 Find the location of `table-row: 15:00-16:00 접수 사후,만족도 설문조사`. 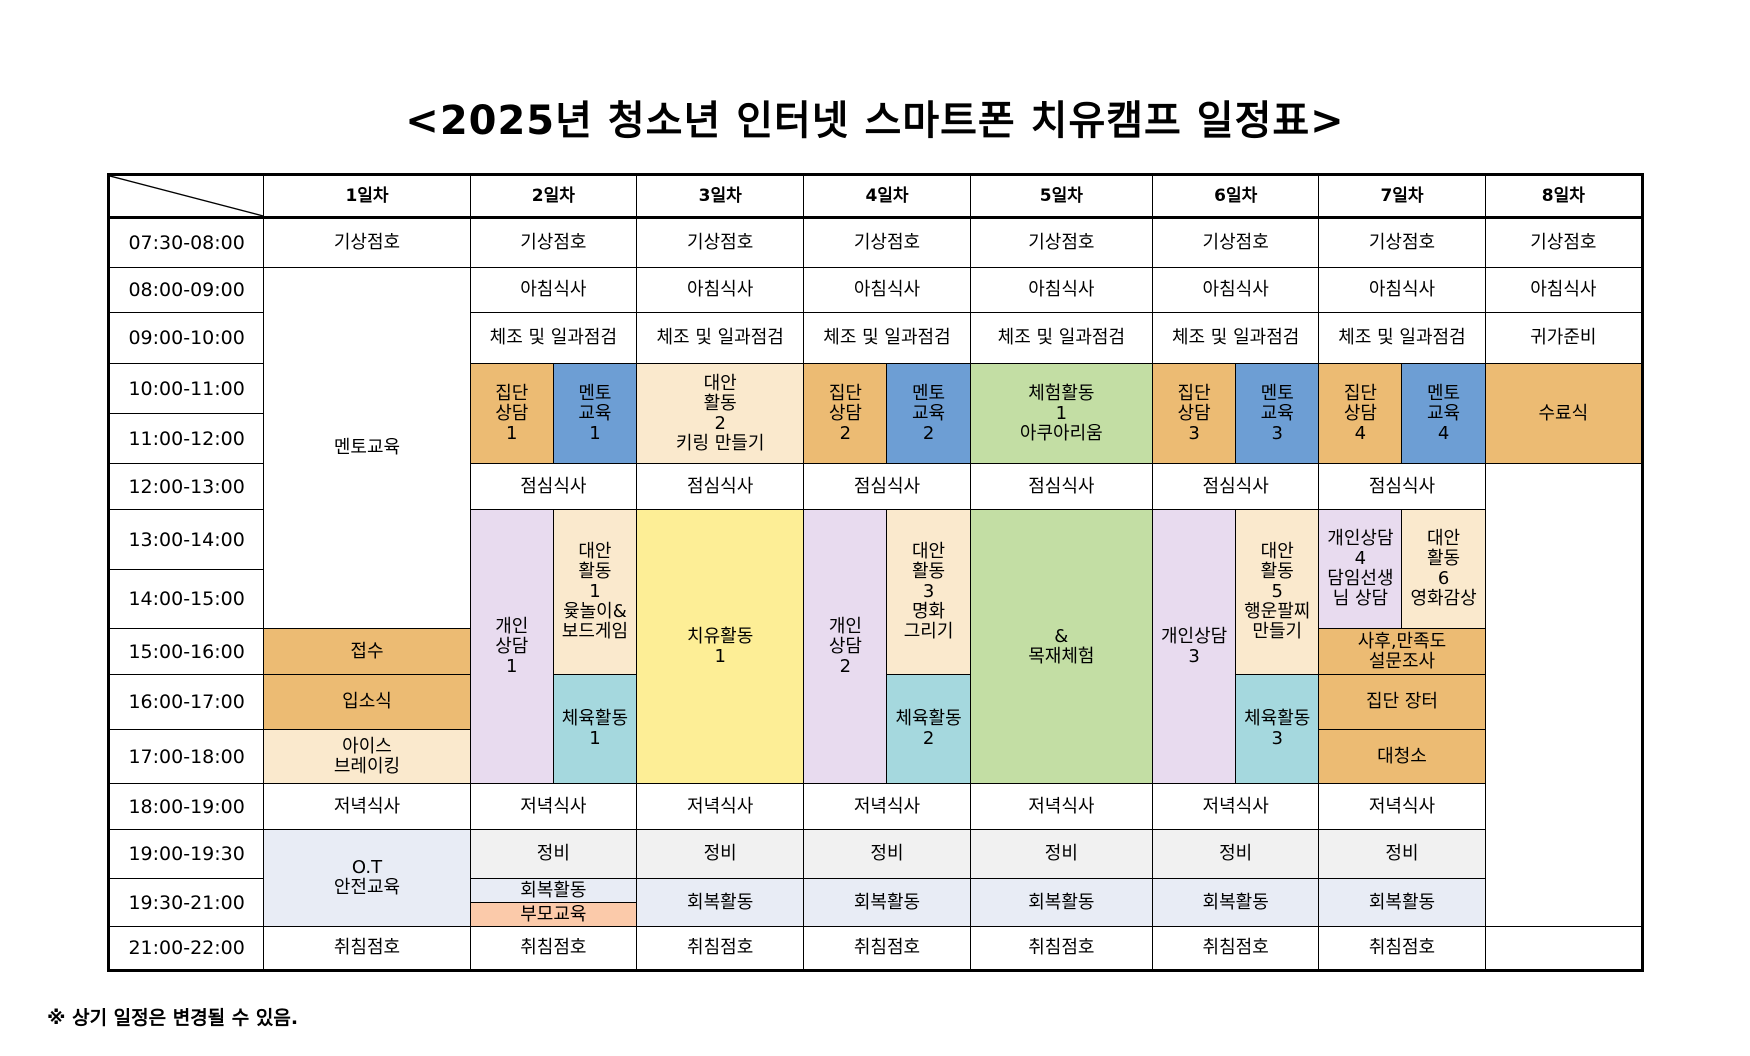

table-row: 15:00-16:00 접수 사후,만족도 설문조사 is located at coordinates (875, 651).